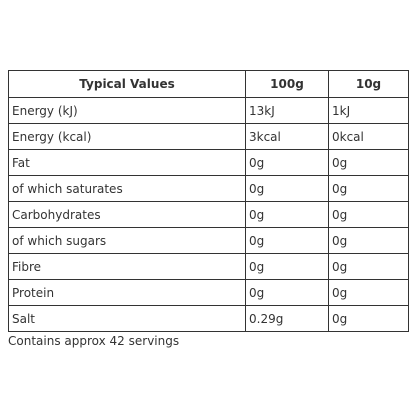  Describe the element at coordinates (287, 84) in the screenshot. I see `header-cell: 100g` at that location.